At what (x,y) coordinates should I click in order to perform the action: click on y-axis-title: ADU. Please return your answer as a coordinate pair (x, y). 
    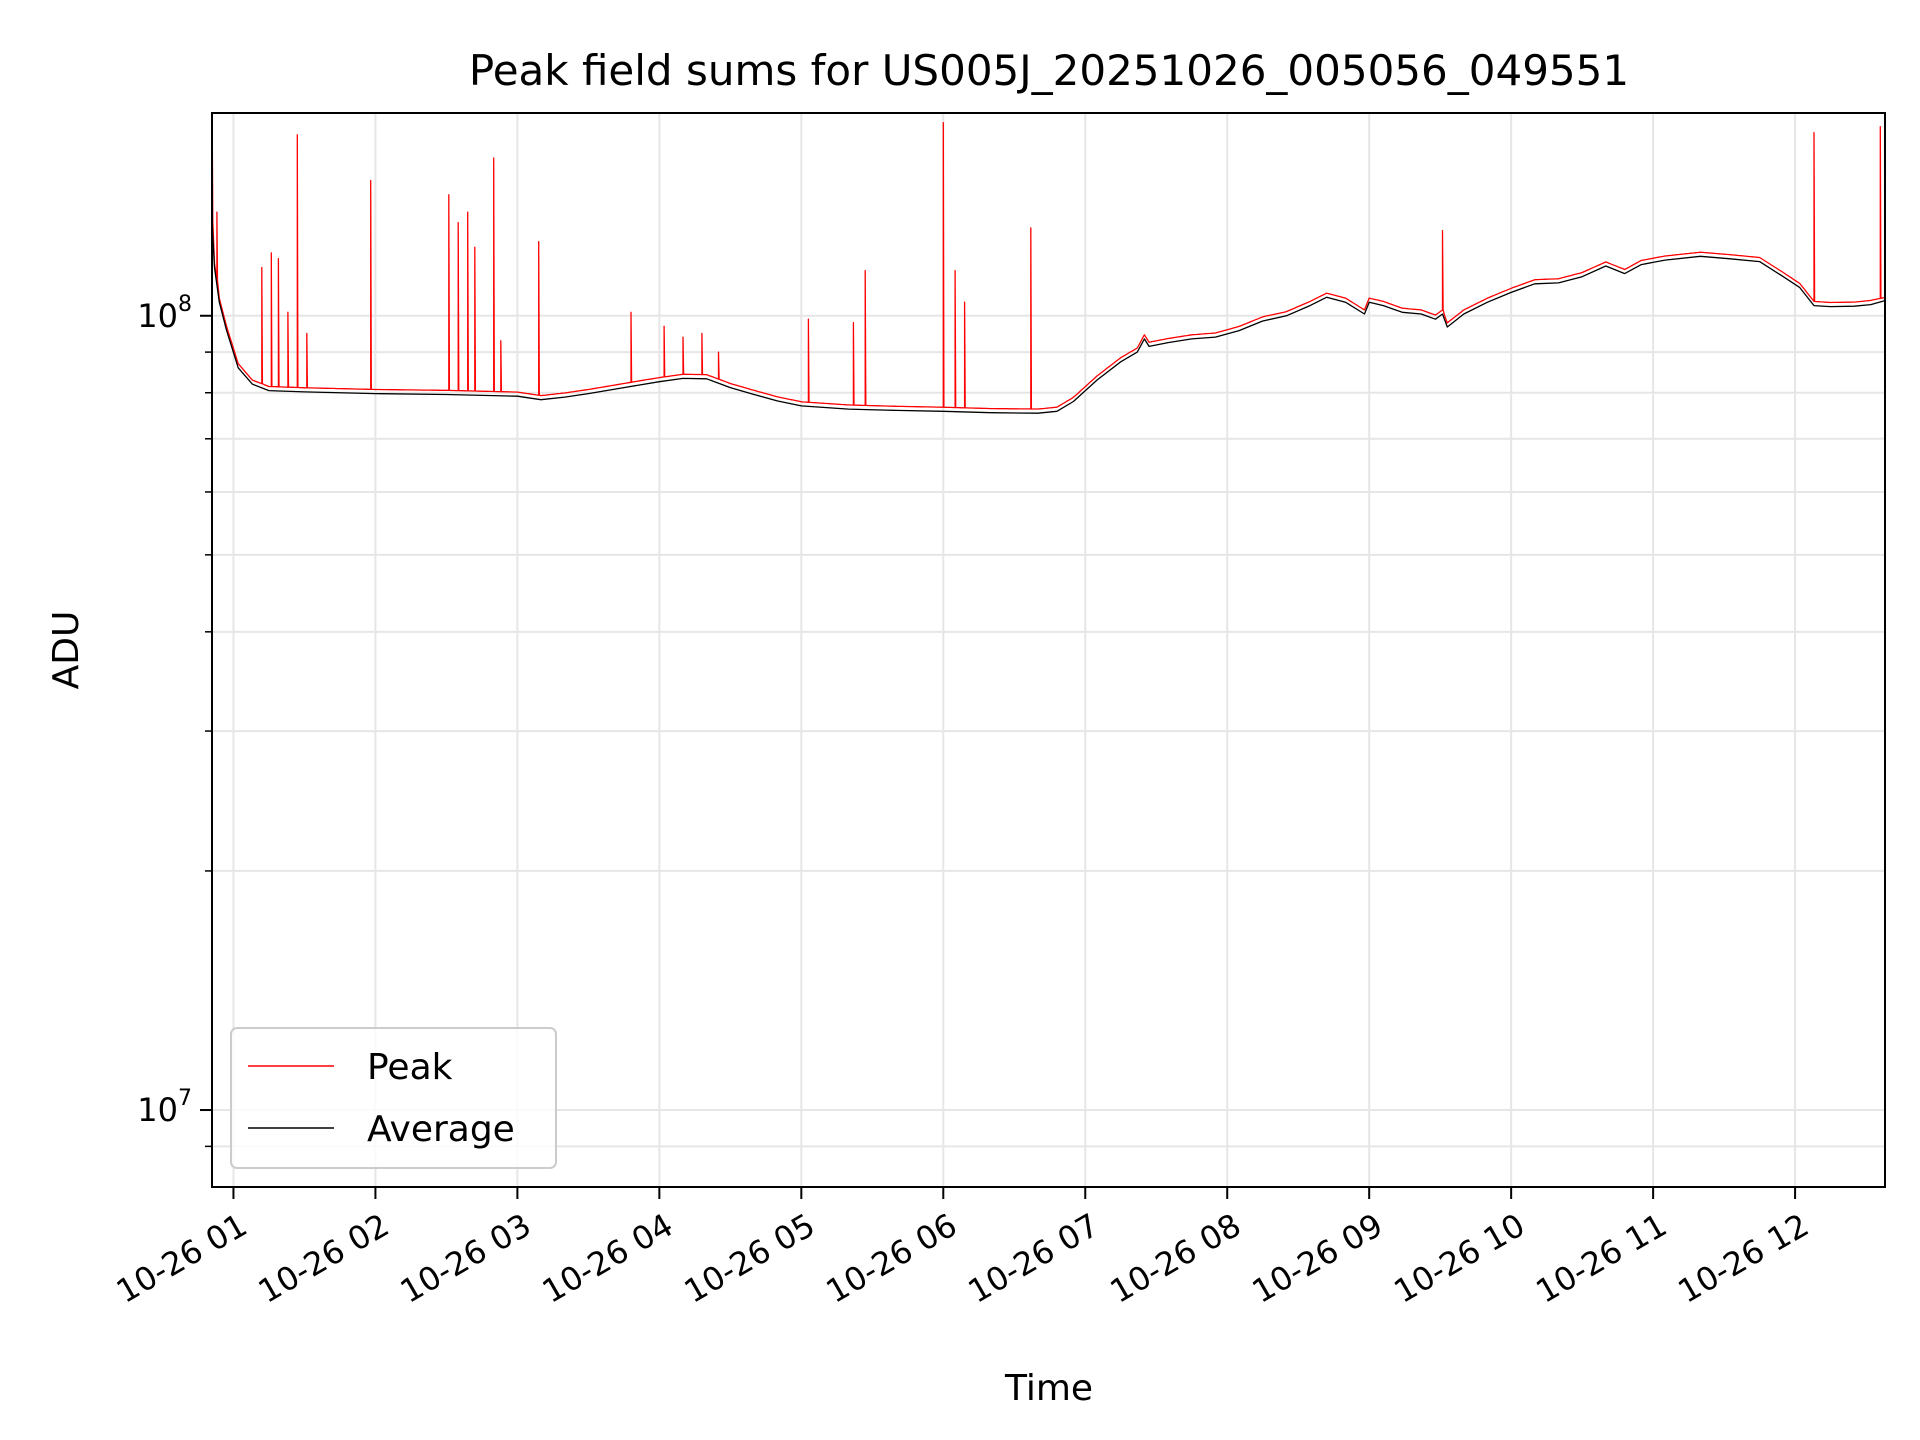
    Looking at the image, I should click on (66, 650).